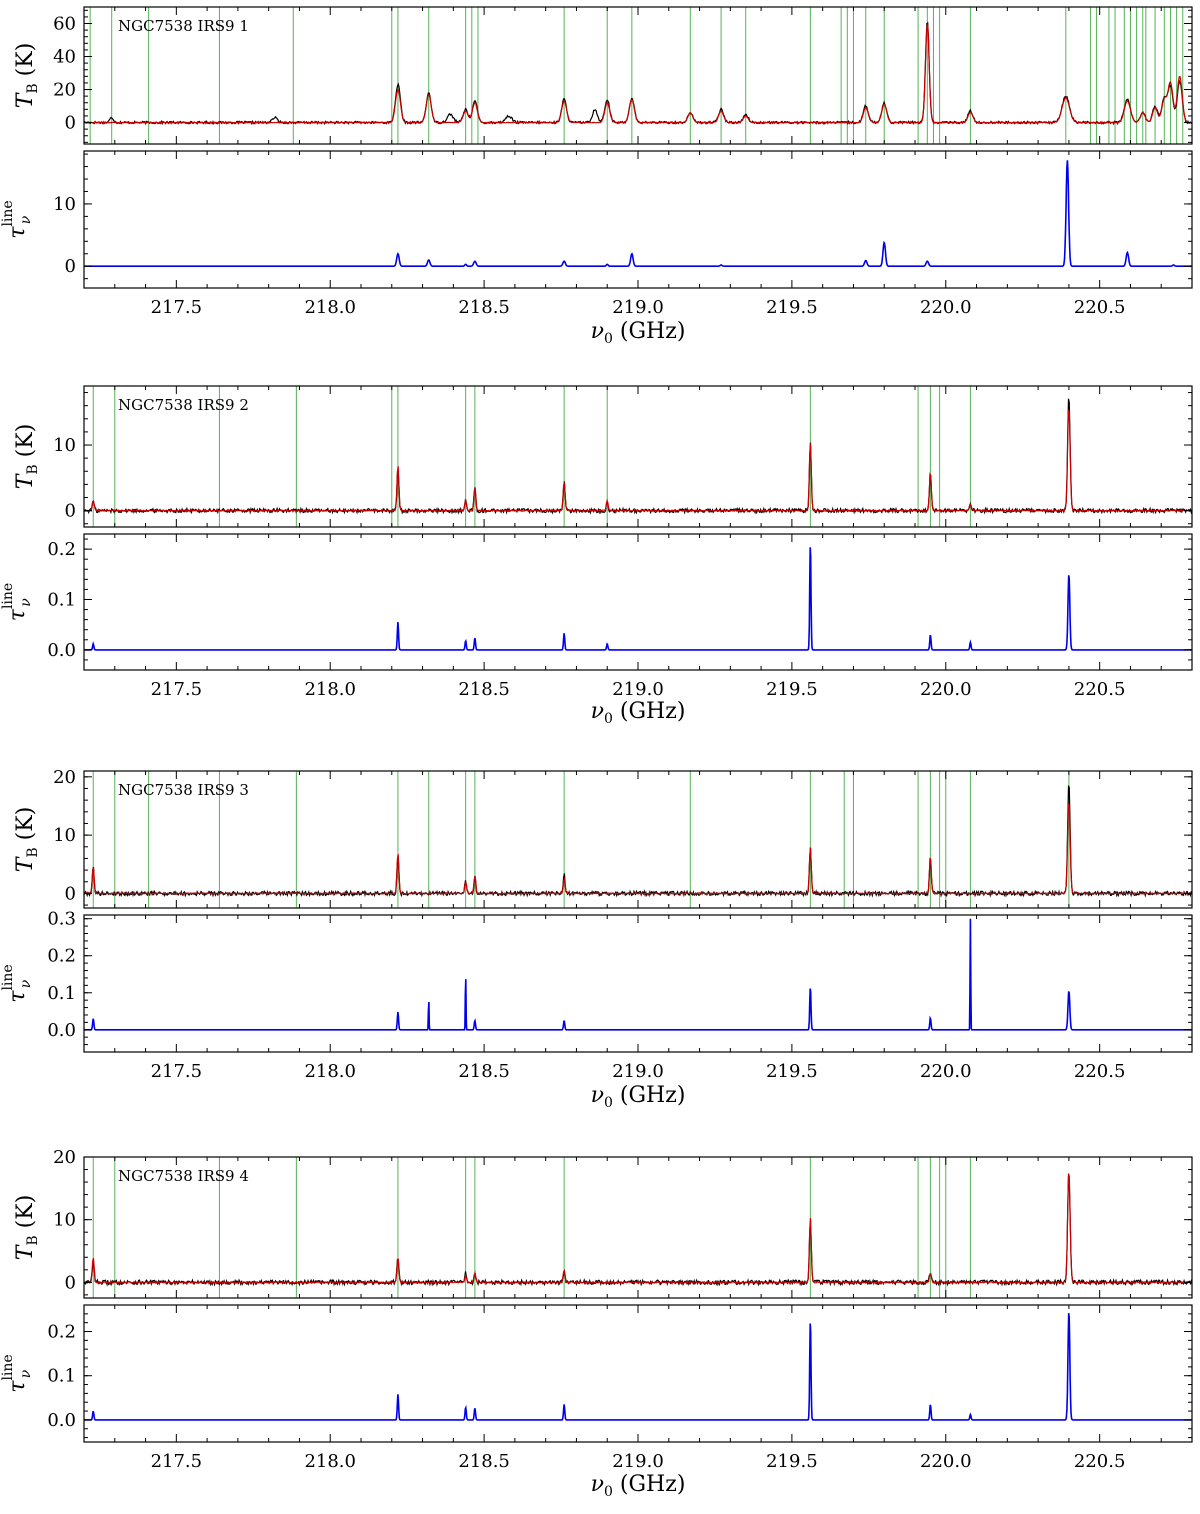 The image size is (1200, 1514). I want to click on spectrum-name-label: NGC7538 IRS9 3, so click(183, 790).